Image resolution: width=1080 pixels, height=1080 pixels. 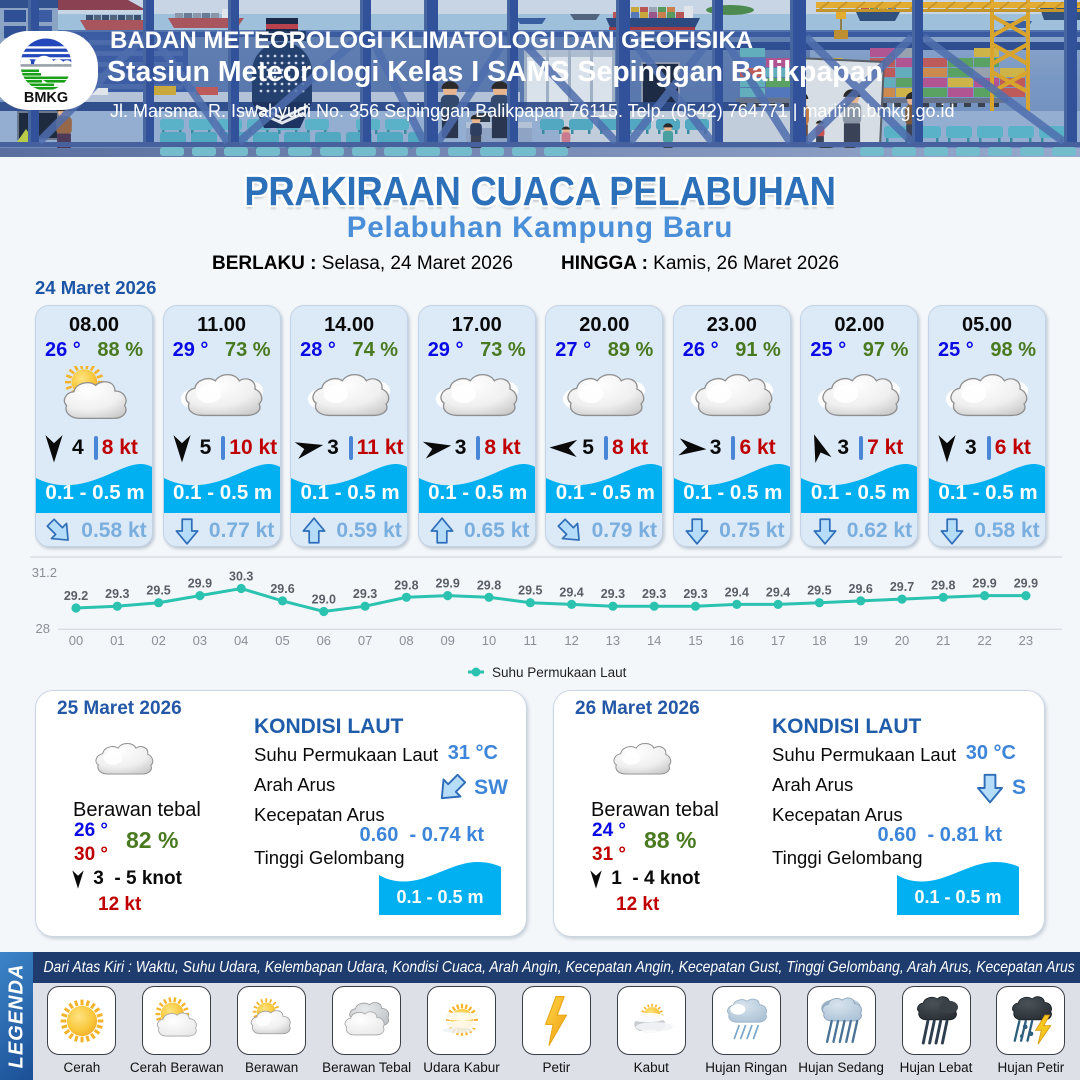 I want to click on svg-text: 14, so click(x=654, y=640).